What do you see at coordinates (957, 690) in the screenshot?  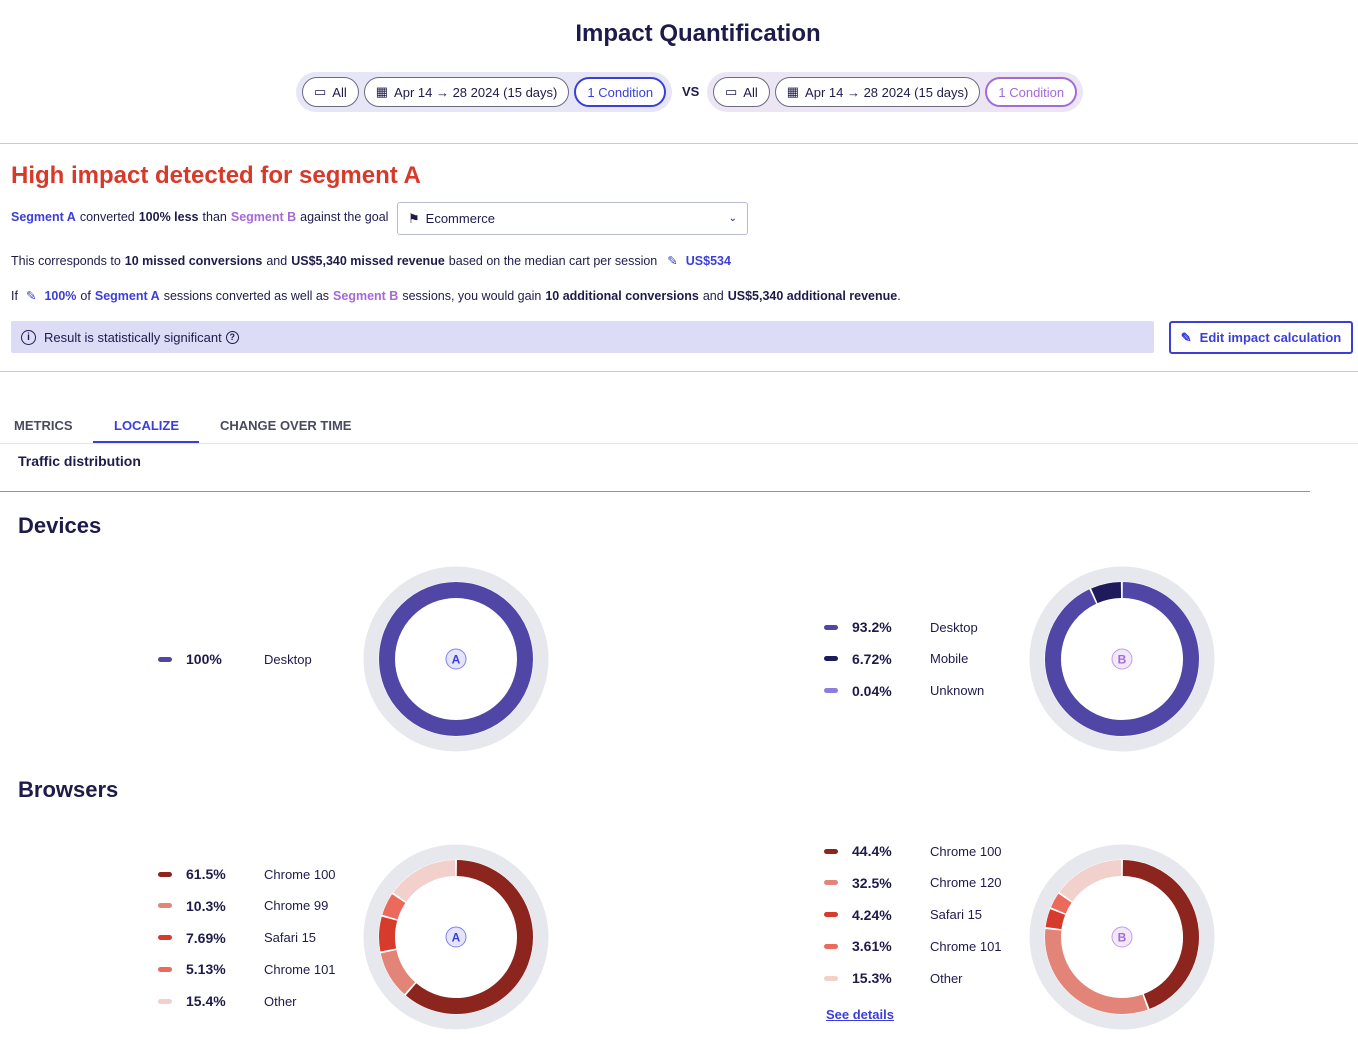 I see `legend-label: Unknown` at bounding box center [957, 690].